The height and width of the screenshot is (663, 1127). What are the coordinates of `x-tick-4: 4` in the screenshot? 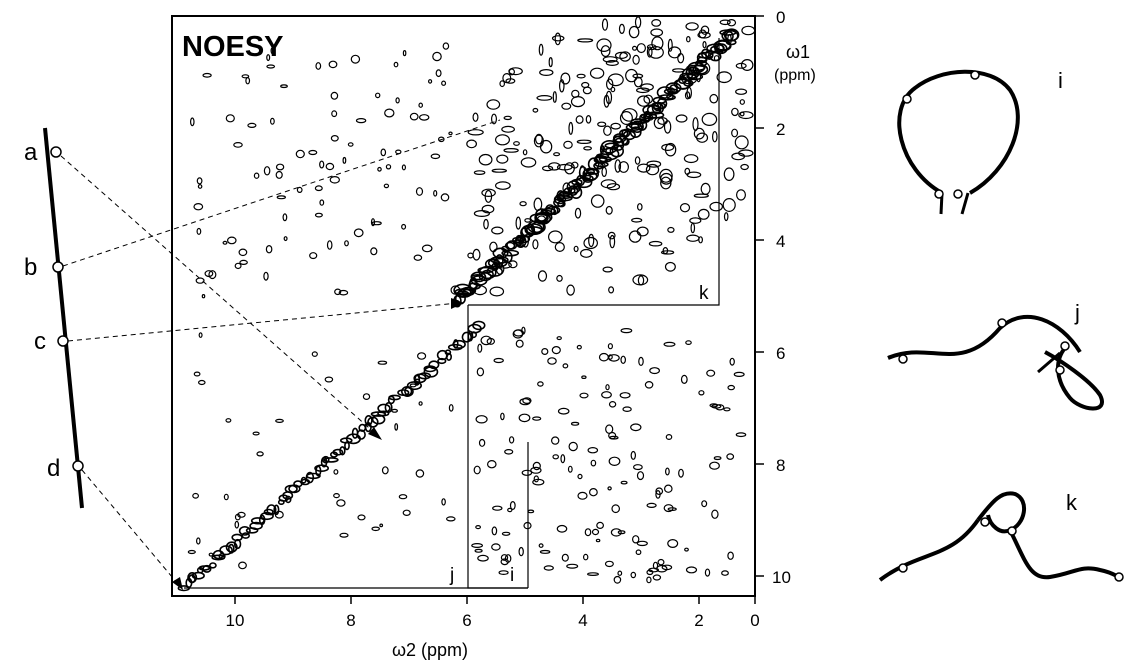 It's located at (582, 620).